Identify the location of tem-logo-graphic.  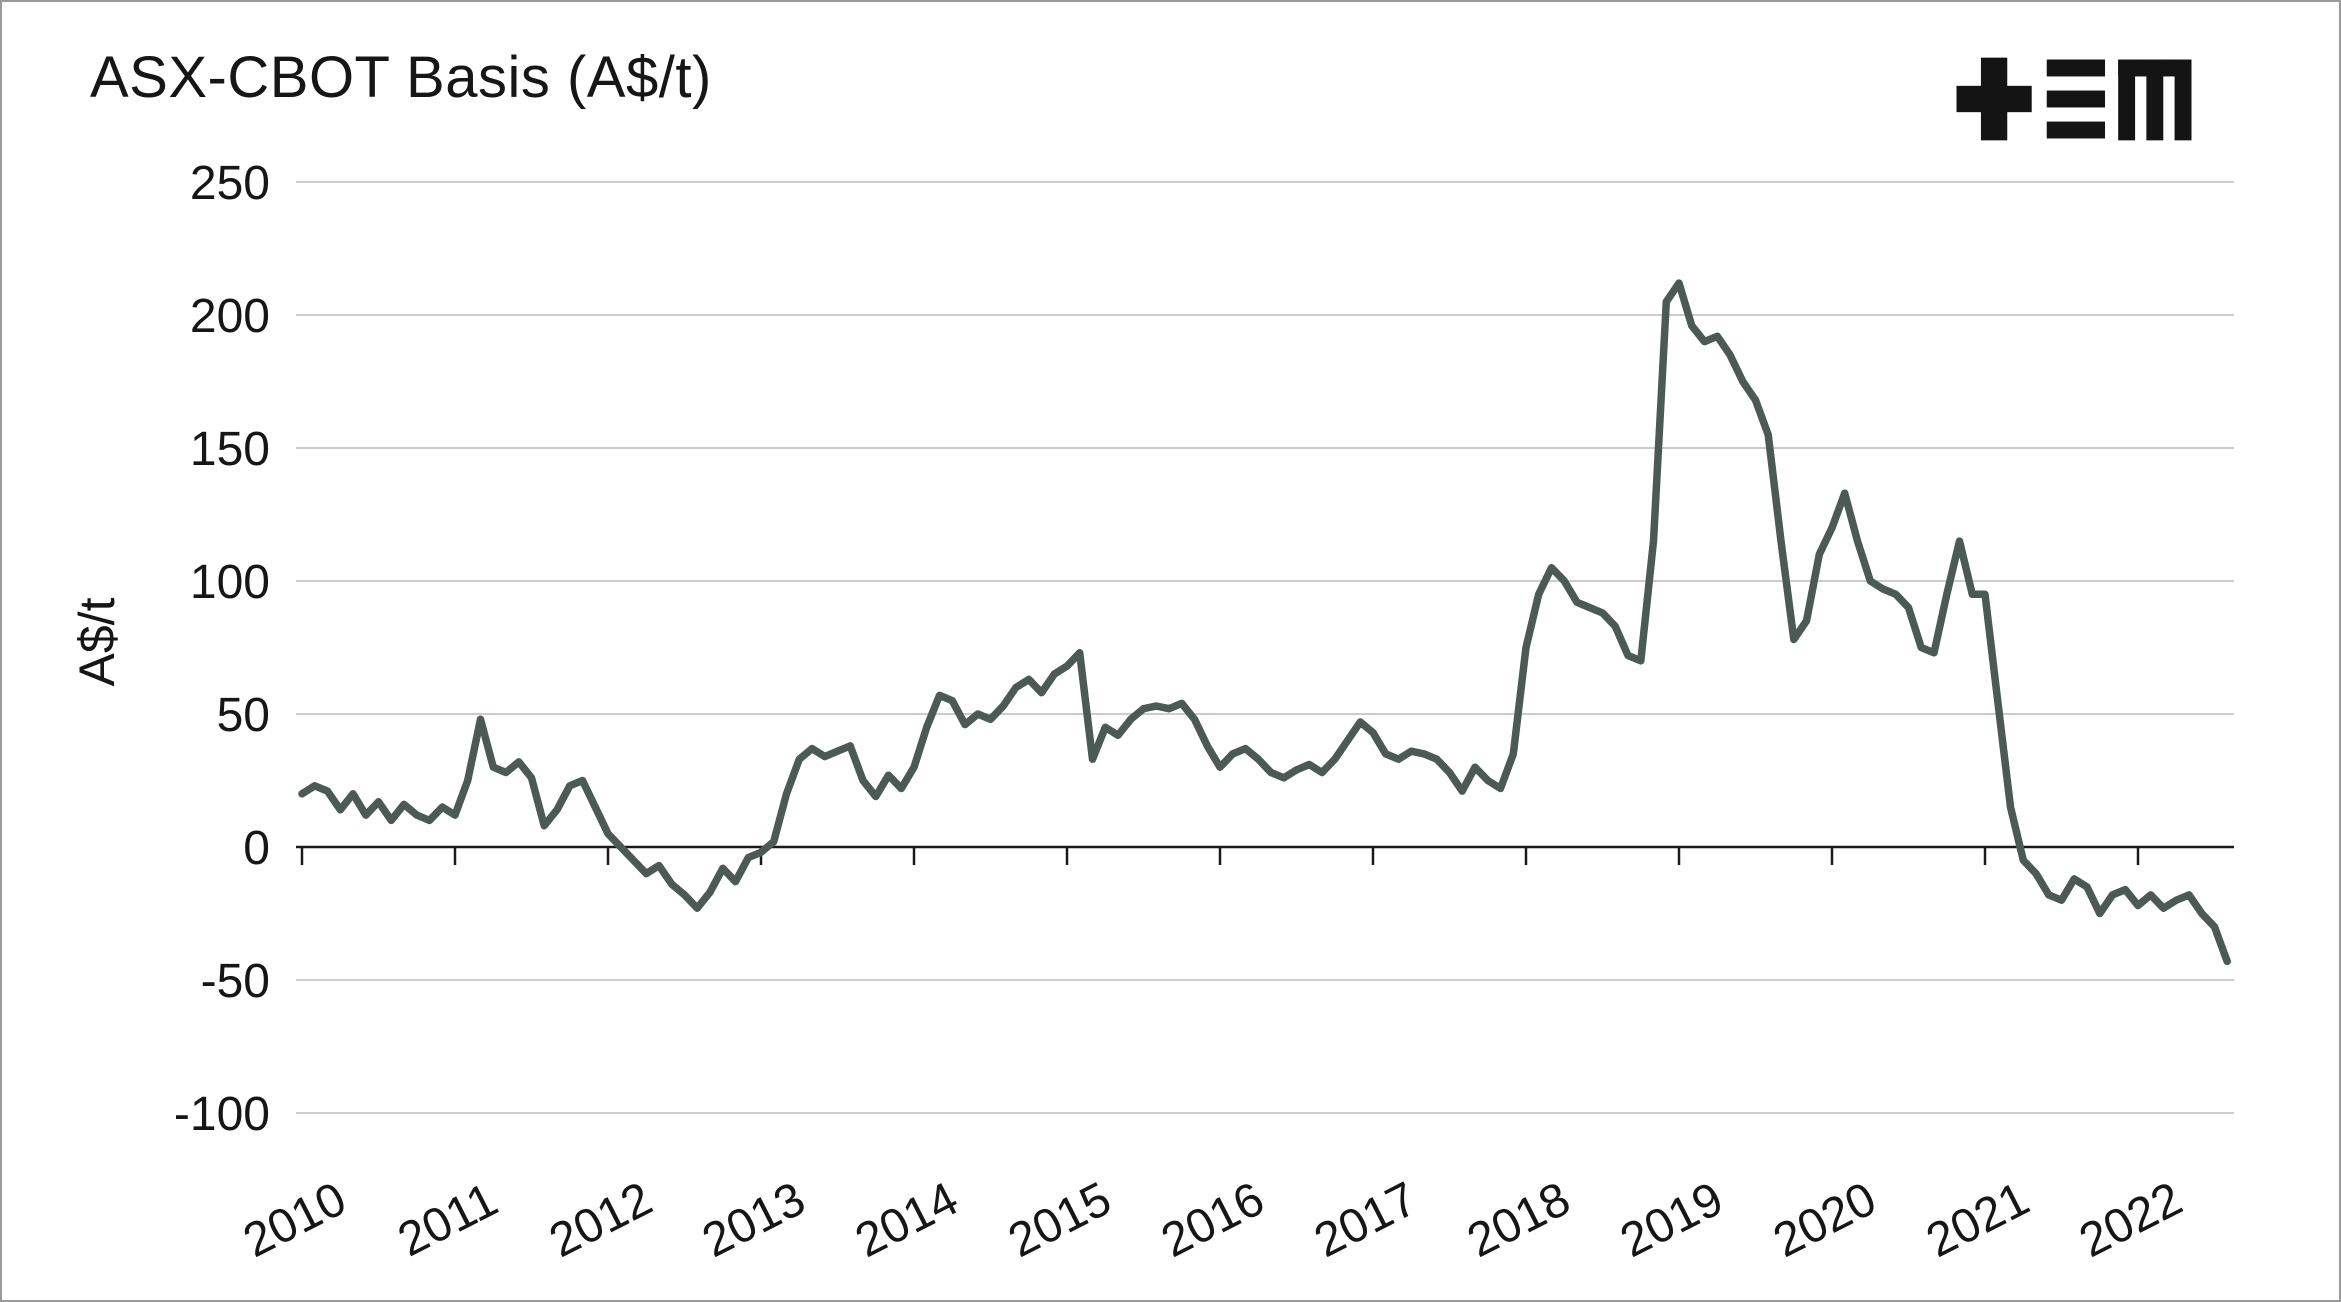
(2074, 99).